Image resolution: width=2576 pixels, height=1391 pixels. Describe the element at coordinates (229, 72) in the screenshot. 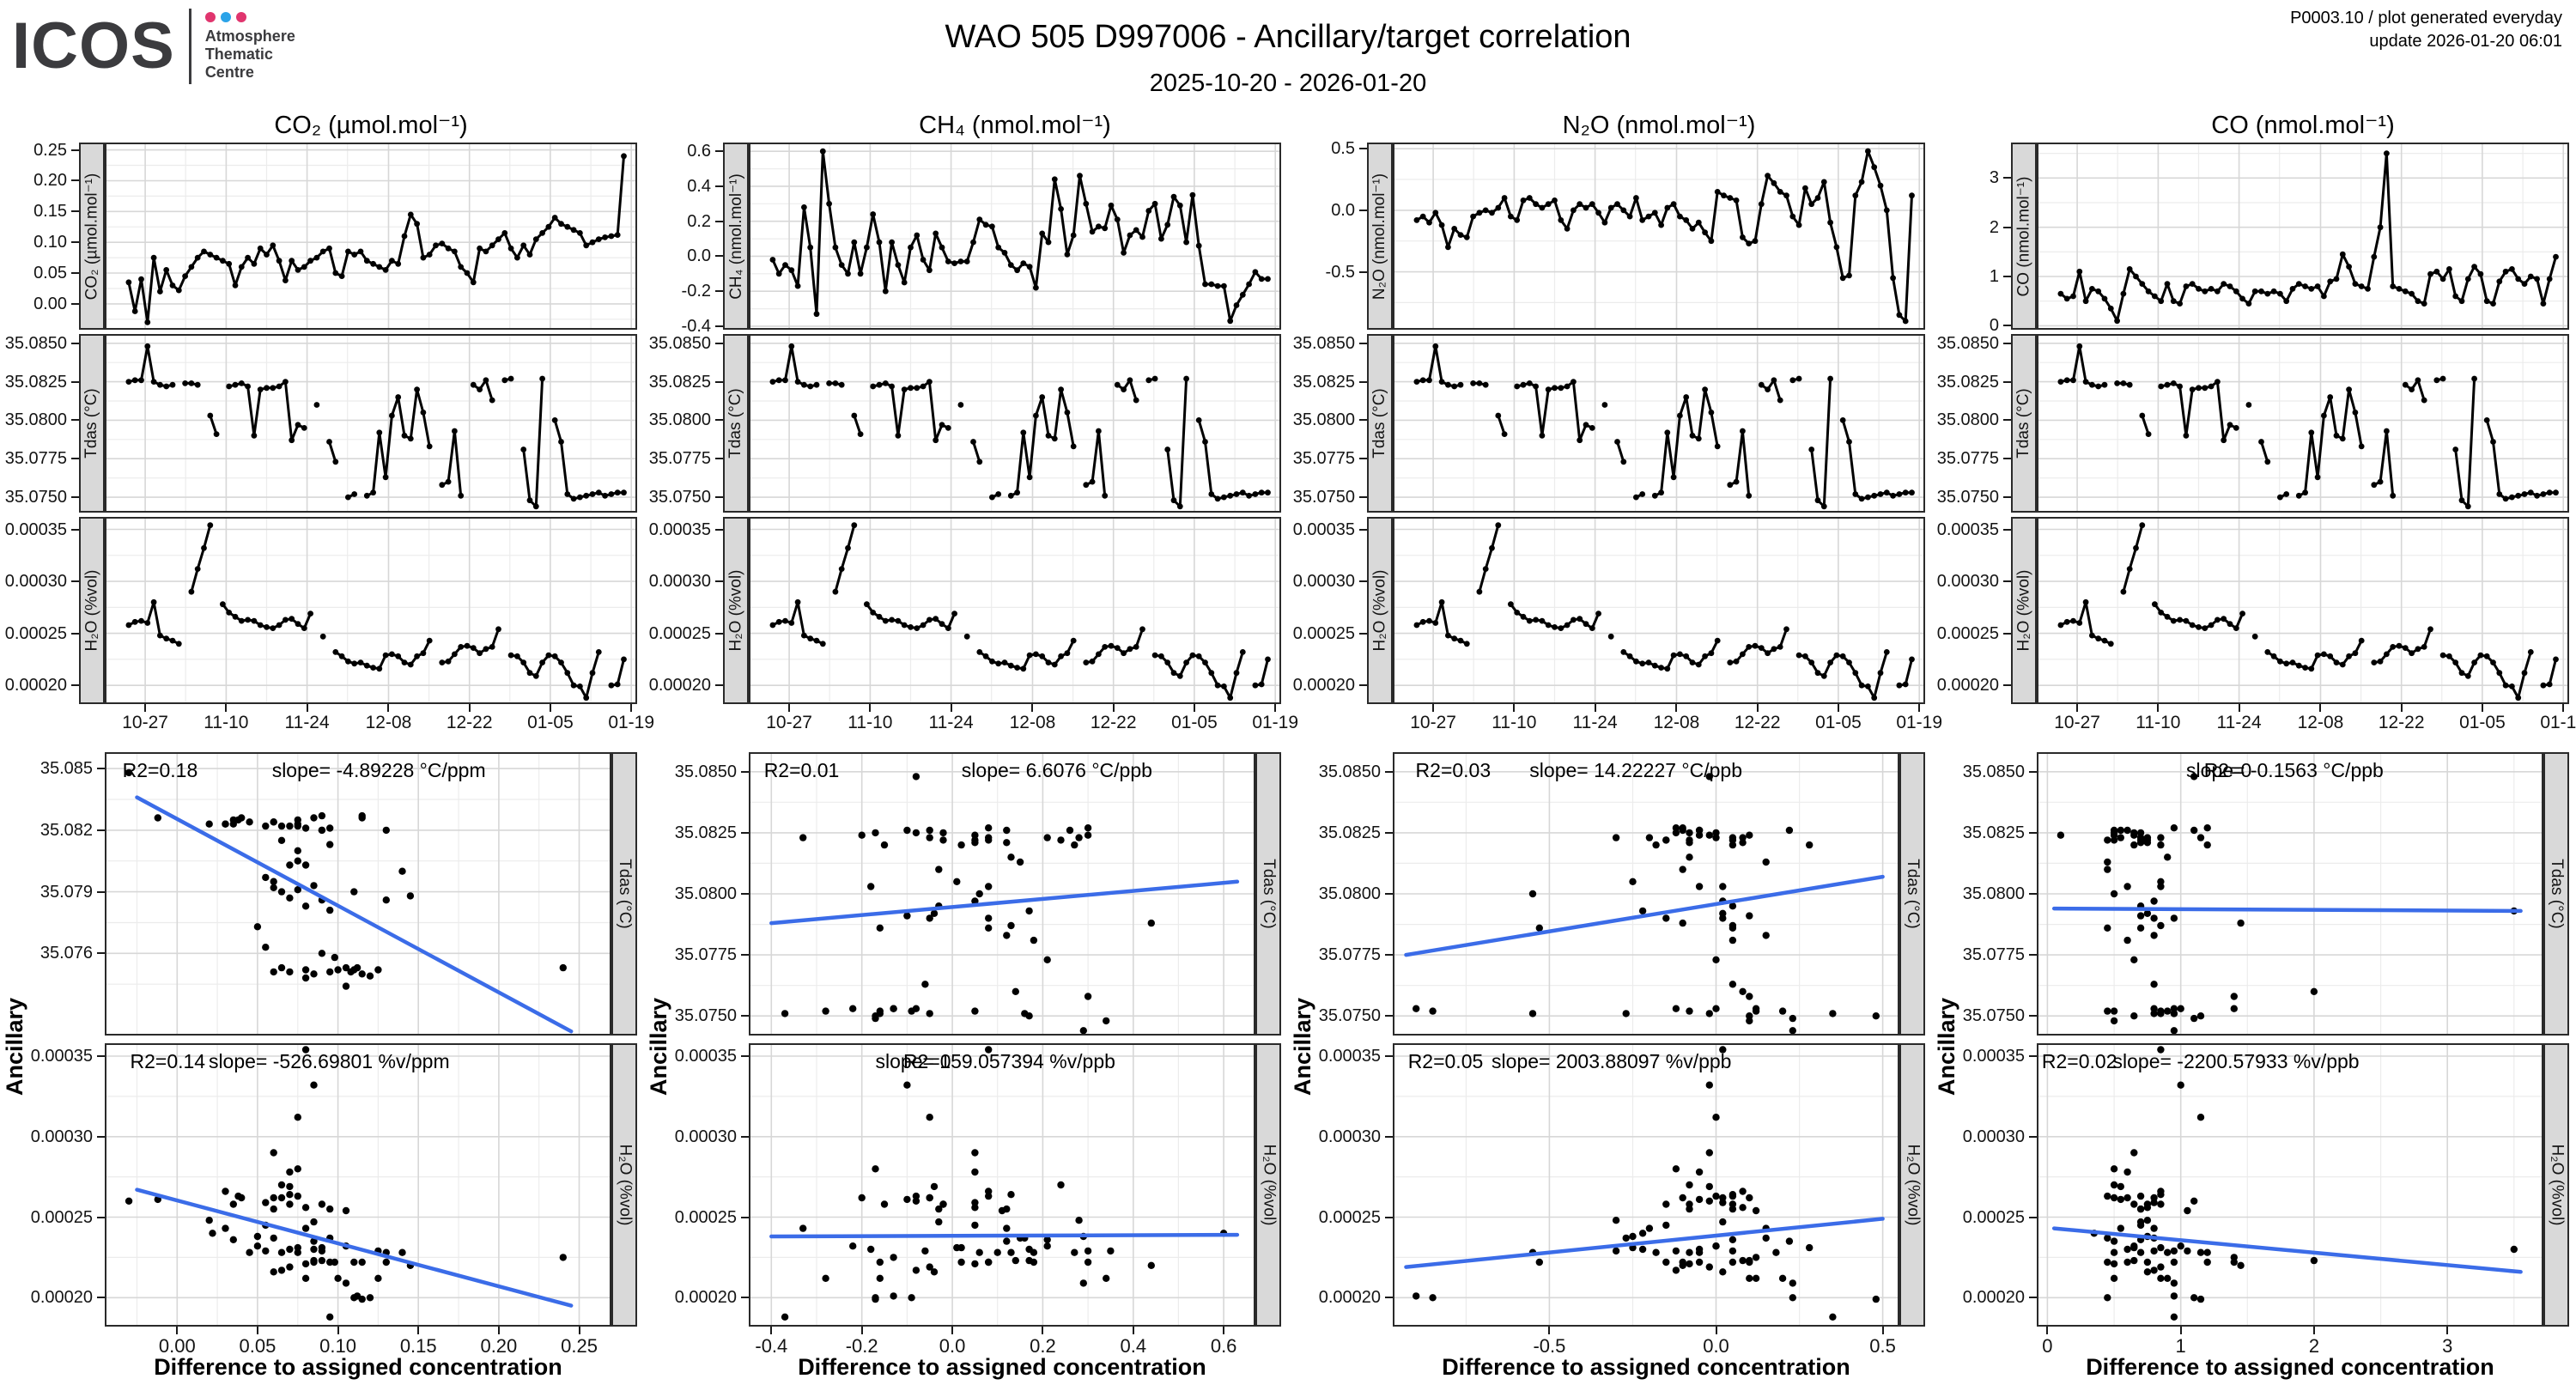

I see `logo-sub-line3: Centre` at that location.